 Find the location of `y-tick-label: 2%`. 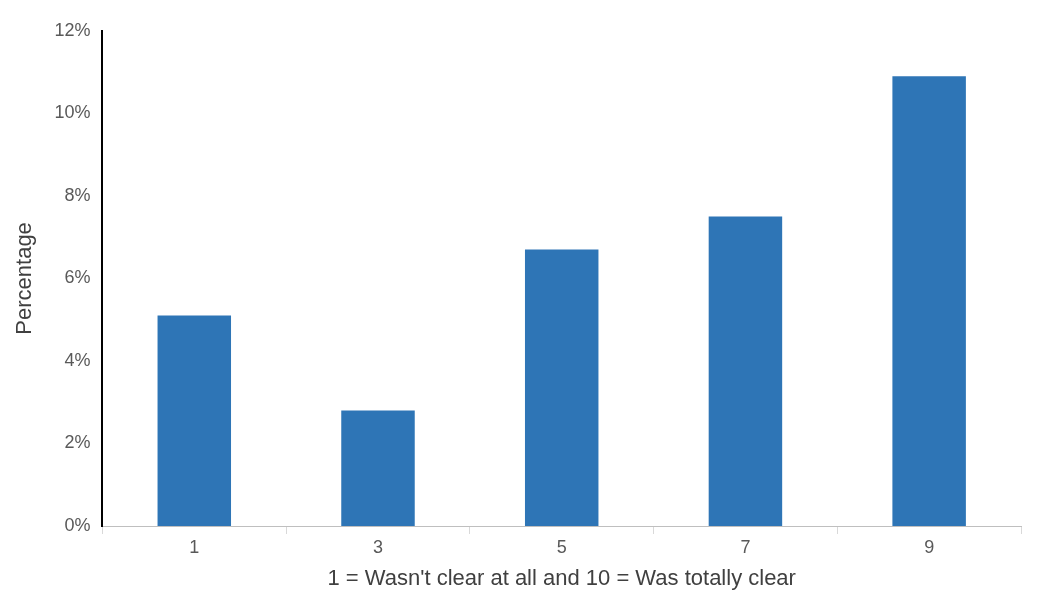

y-tick-label: 2% is located at coordinates (77, 442).